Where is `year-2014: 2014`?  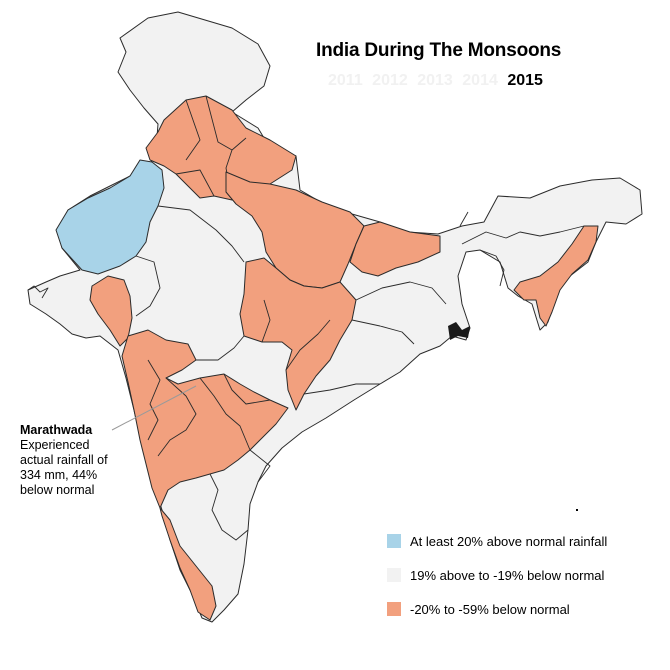 year-2014: 2014 is located at coordinates (480, 80).